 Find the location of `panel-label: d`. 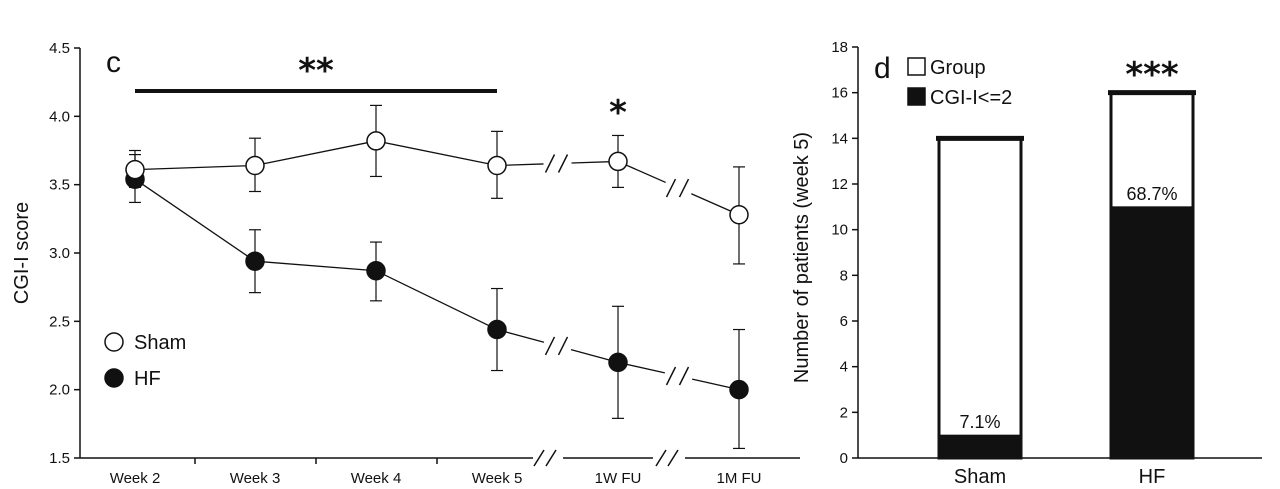

panel-label: d is located at coordinates (882, 68).